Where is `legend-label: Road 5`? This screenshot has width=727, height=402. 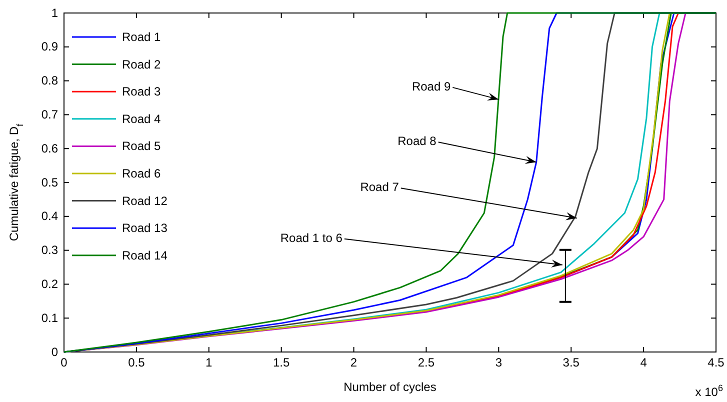
legend-label: Road 5 is located at coordinates (142, 146).